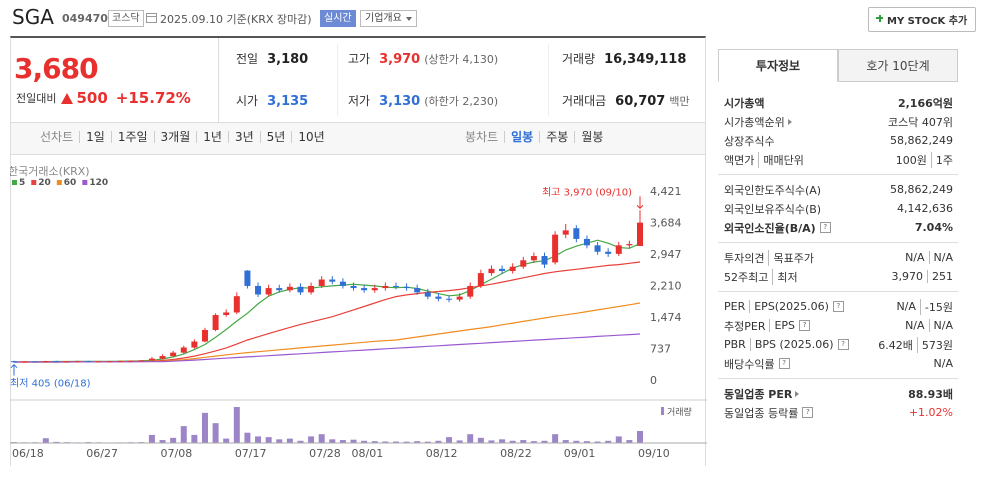 The image size is (981, 477). Describe the element at coordinates (898, 65) in the screenshot. I see `side-tab: 호가 10단계` at that location.